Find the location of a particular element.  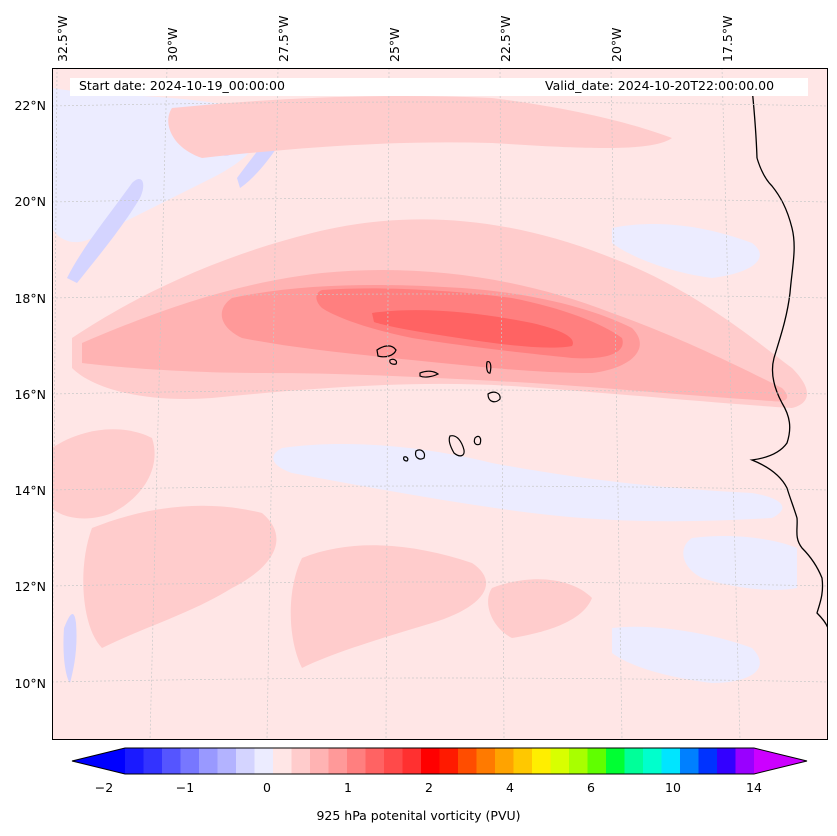

pv-negative-region-southeast is located at coordinates (686, 654).